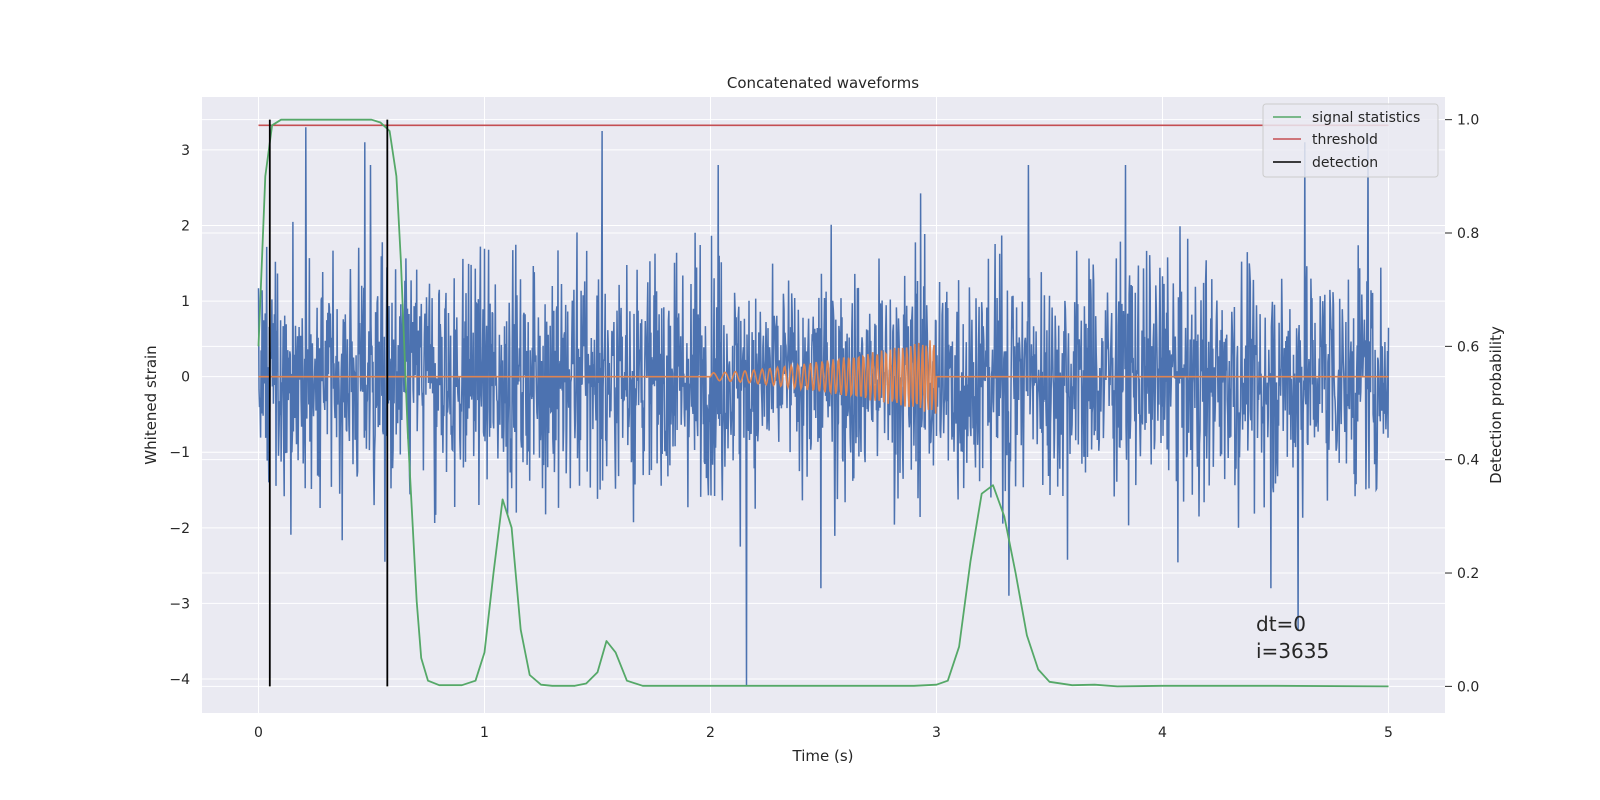  Describe the element at coordinates (179, 453) in the screenshot. I see `y-tick-label-3: −1` at that location.